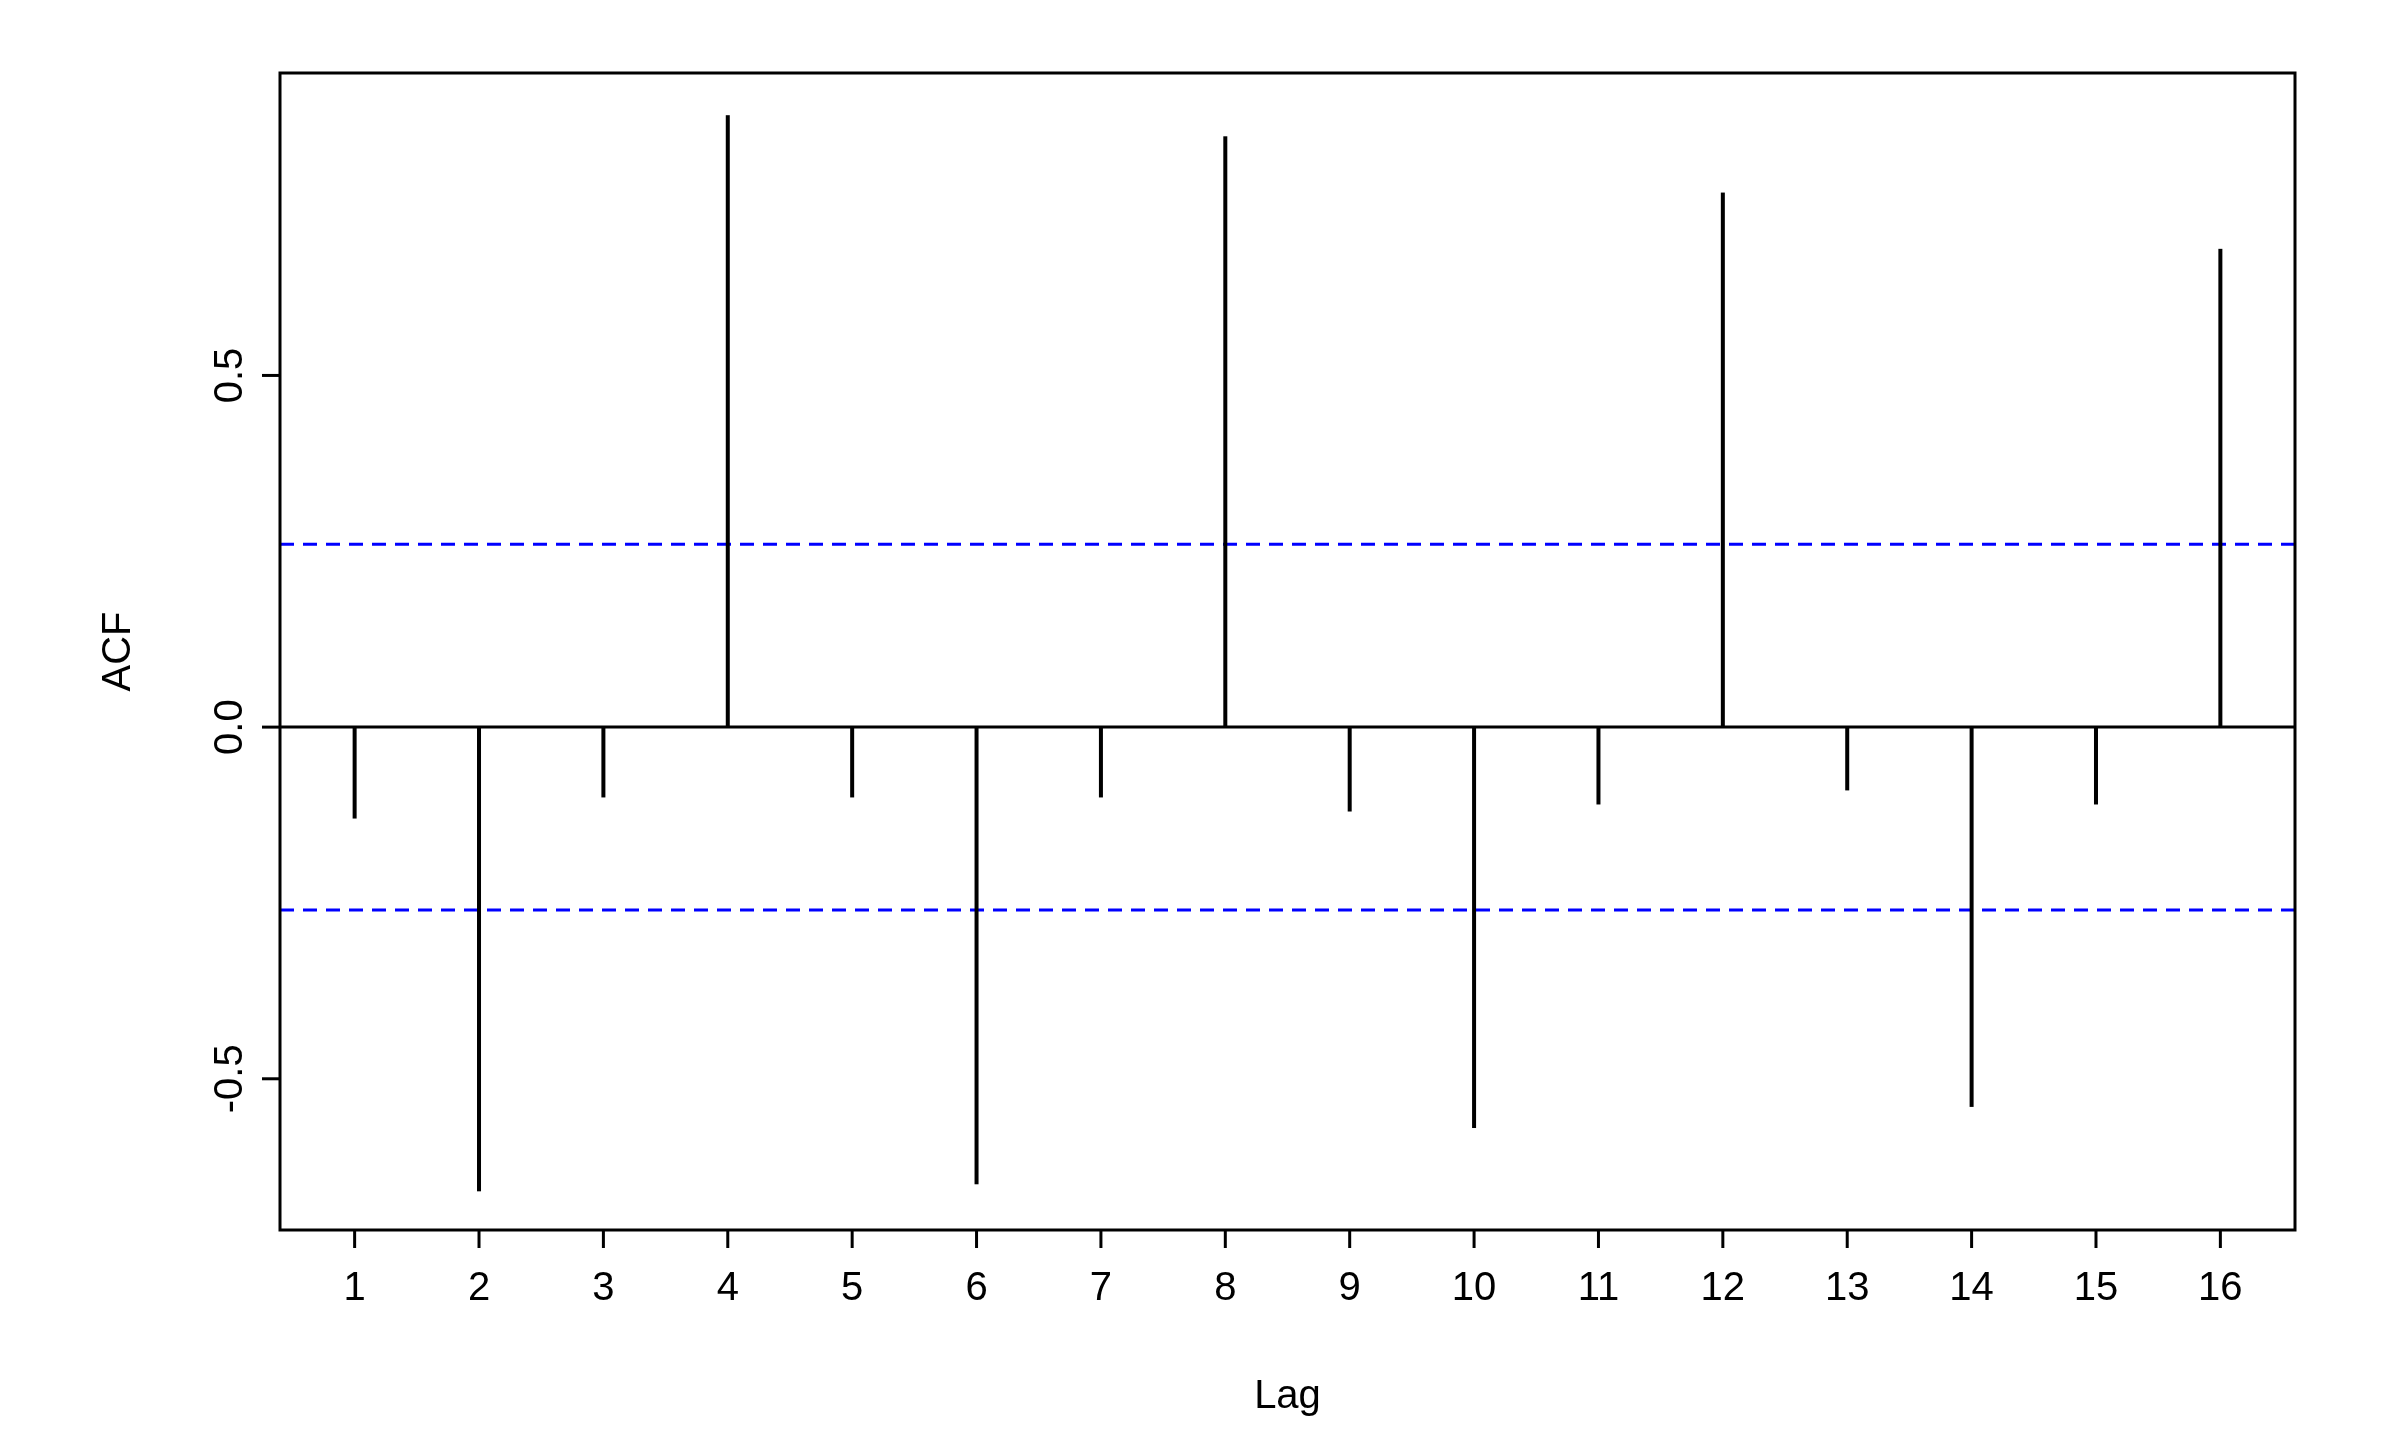 The height and width of the screenshot is (1442, 2396). Describe the element at coordinates (228, 727) in the screenshot. I see `y-tick-label: 0.0` at that location.